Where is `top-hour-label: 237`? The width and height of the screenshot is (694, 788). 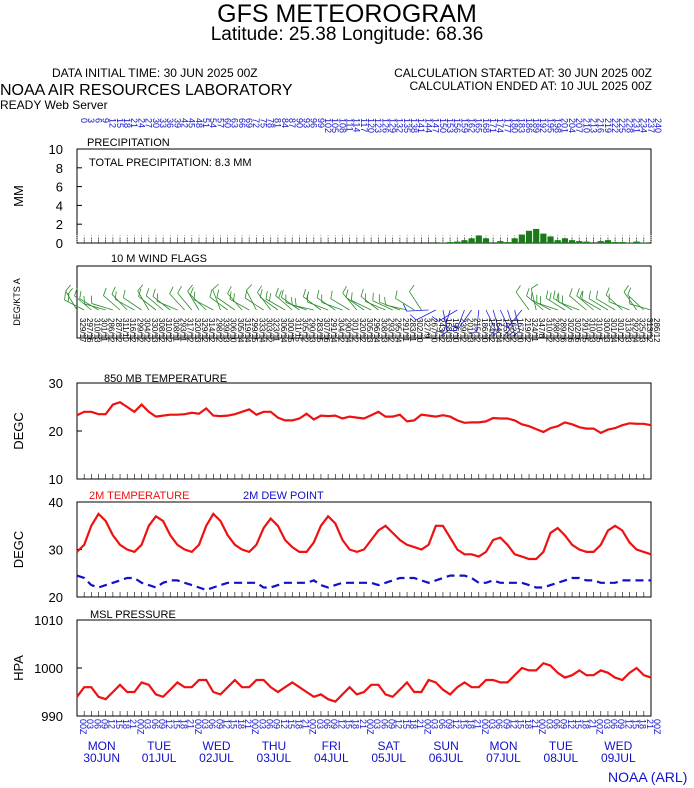
top-hour-label: 237 is located at coordinates (651, 125).